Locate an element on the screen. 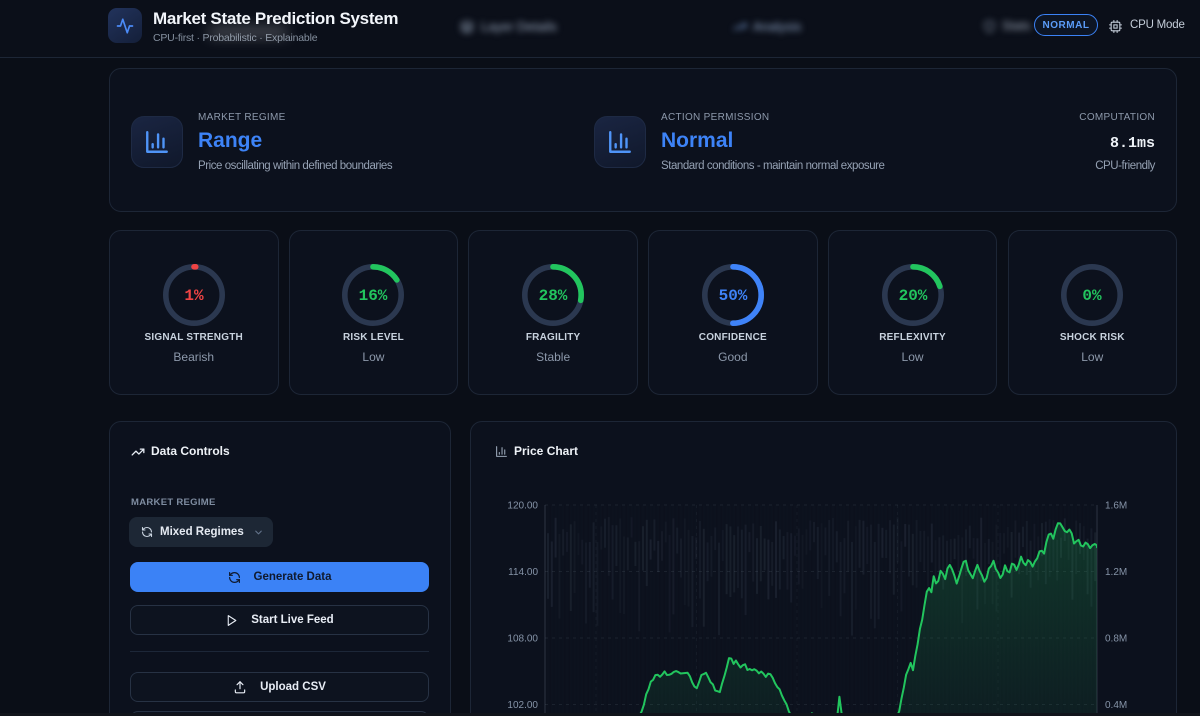  svg-text: 0% is located at coordinates (1093, 296).